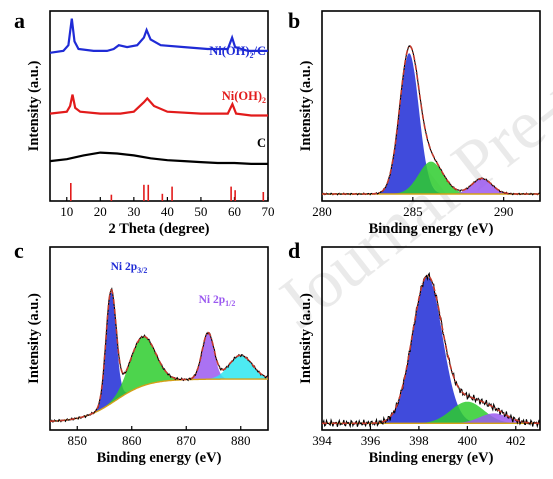 This screenshot has height=479, width=553. I want to click on x-tick-label: 396, so click(371, 440).